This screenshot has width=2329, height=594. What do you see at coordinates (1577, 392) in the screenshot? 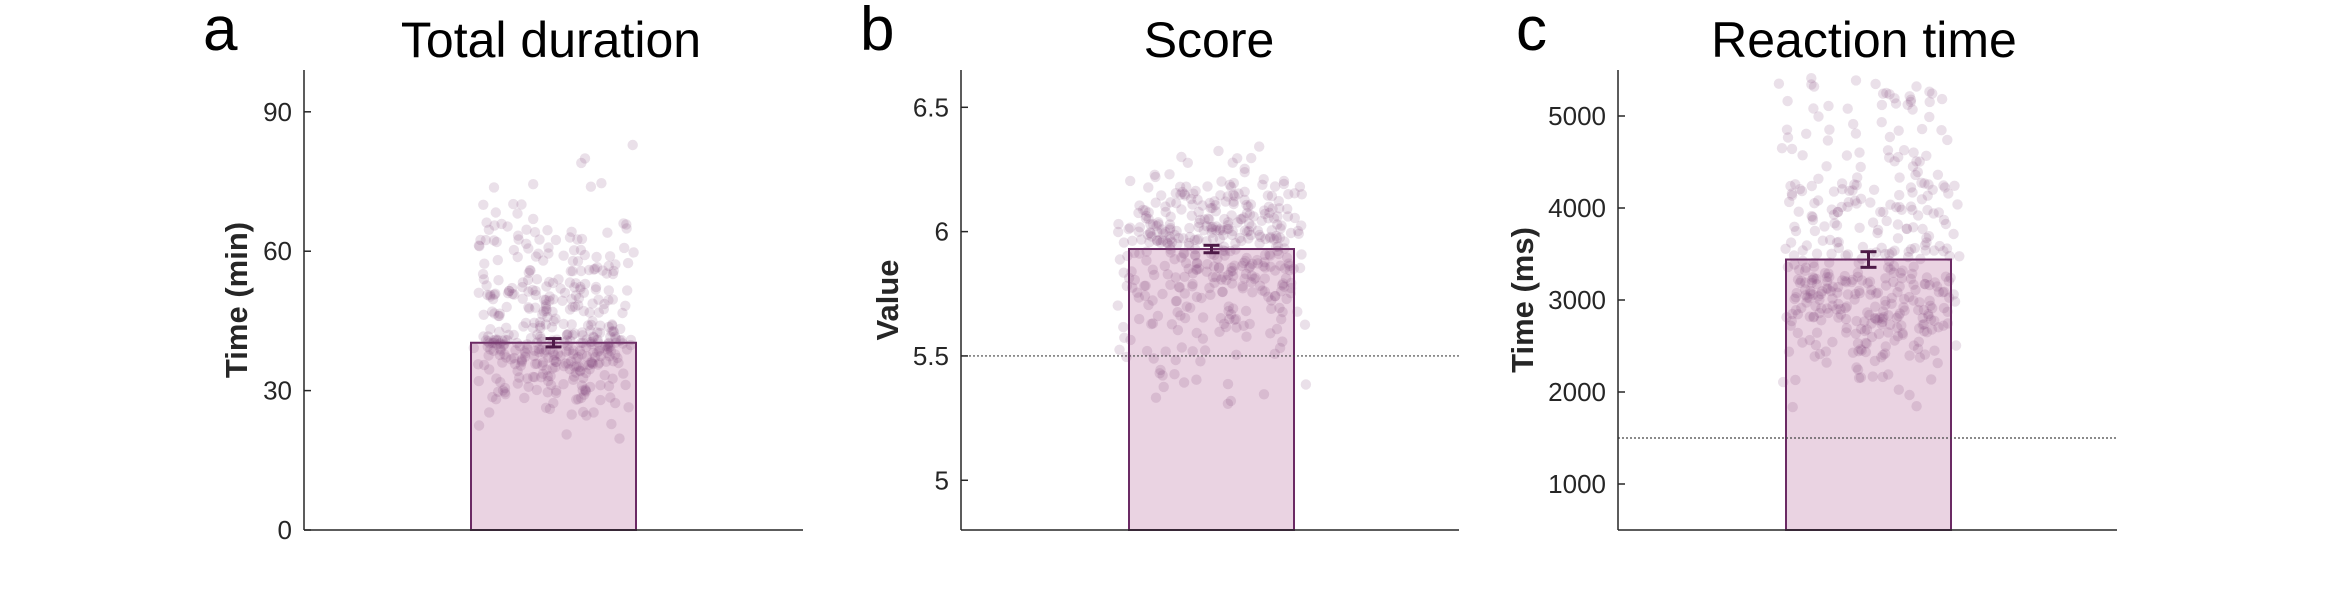
I see `y-tick-label: 2000` at bounding box center [1577, 392].